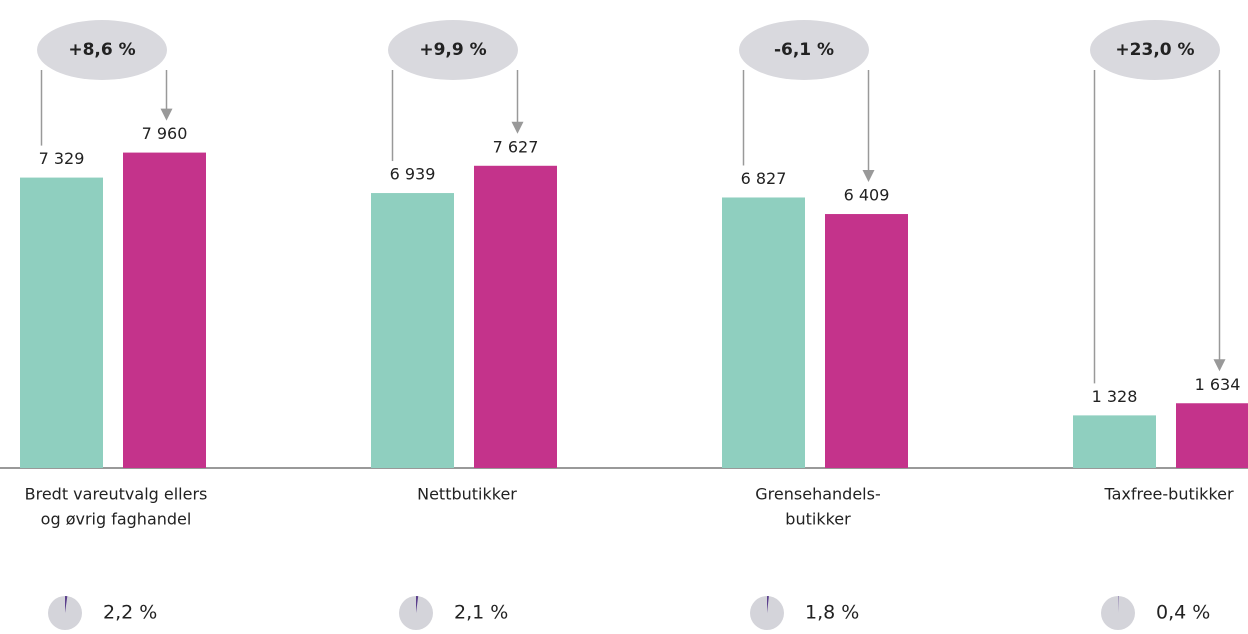 The width and height of the screenshot is (1248, 634). I want to click on category-label: Taxfree-butikker, so click(1168, 494).